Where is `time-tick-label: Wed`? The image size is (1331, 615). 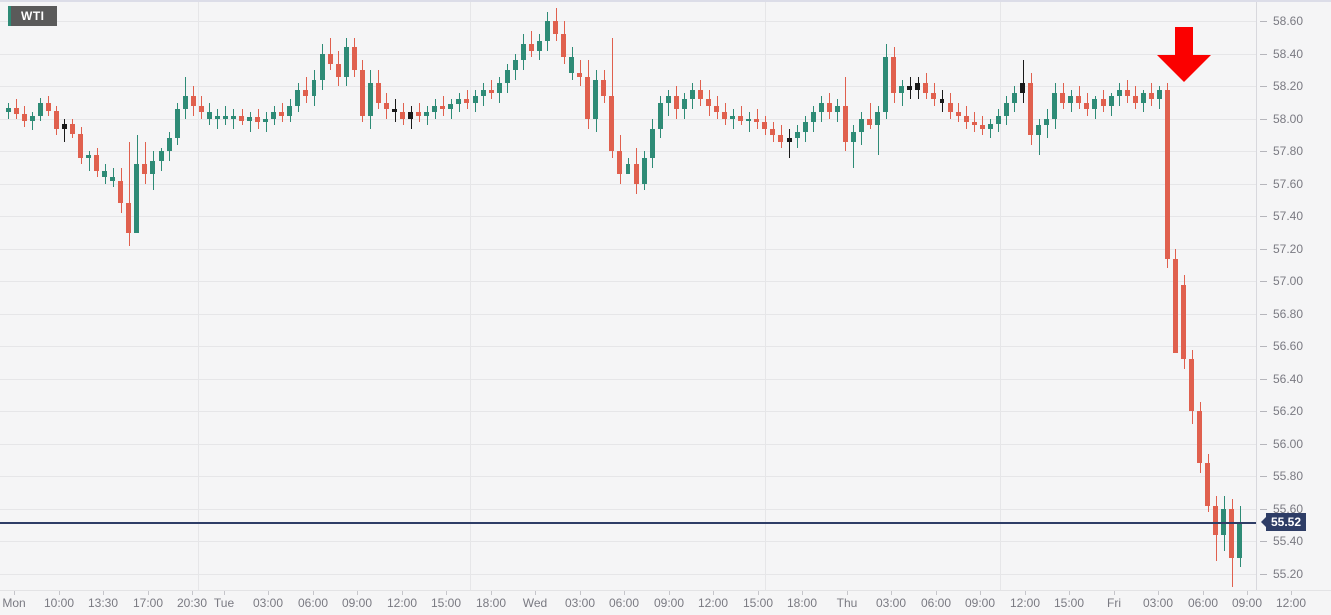 time-tick-label: Wed is located at coordinates (535, 603).